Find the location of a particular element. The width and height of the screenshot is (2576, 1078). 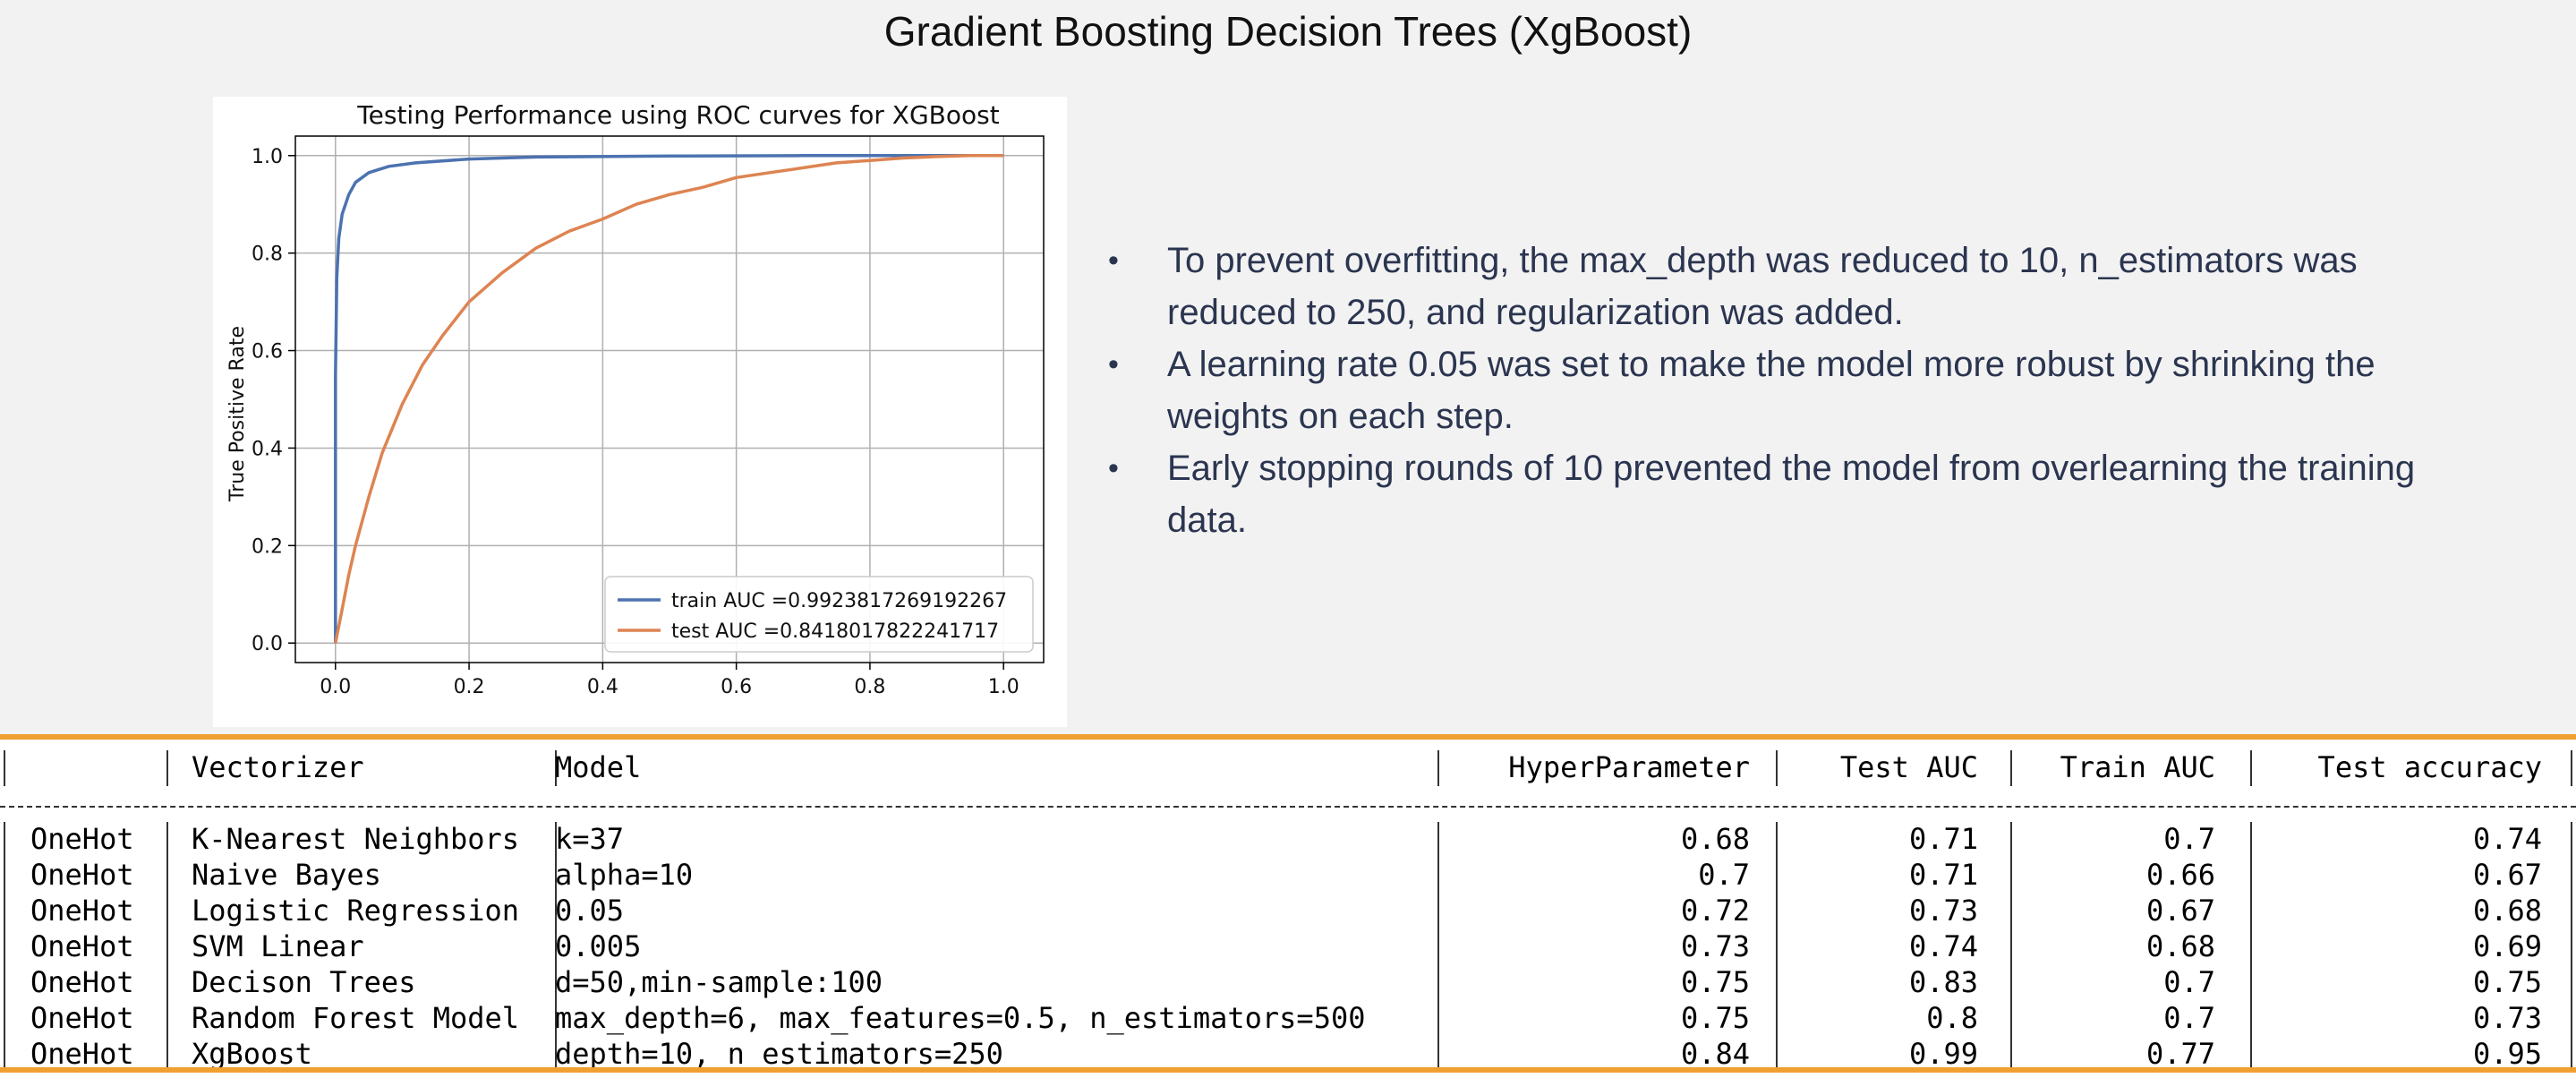

table-cell: 0.8 is located at coordinates (1952, 1018).